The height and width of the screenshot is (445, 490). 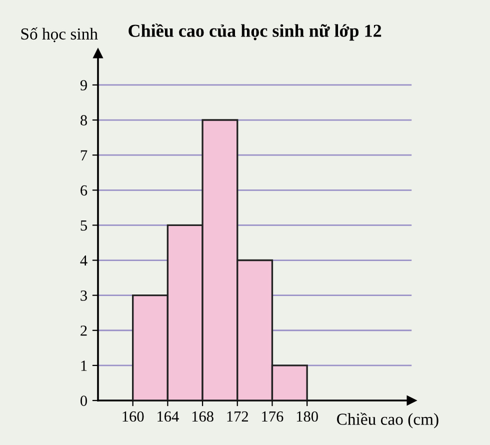 I want to click on y-tick-label: 6, so click(x=84, y=190).